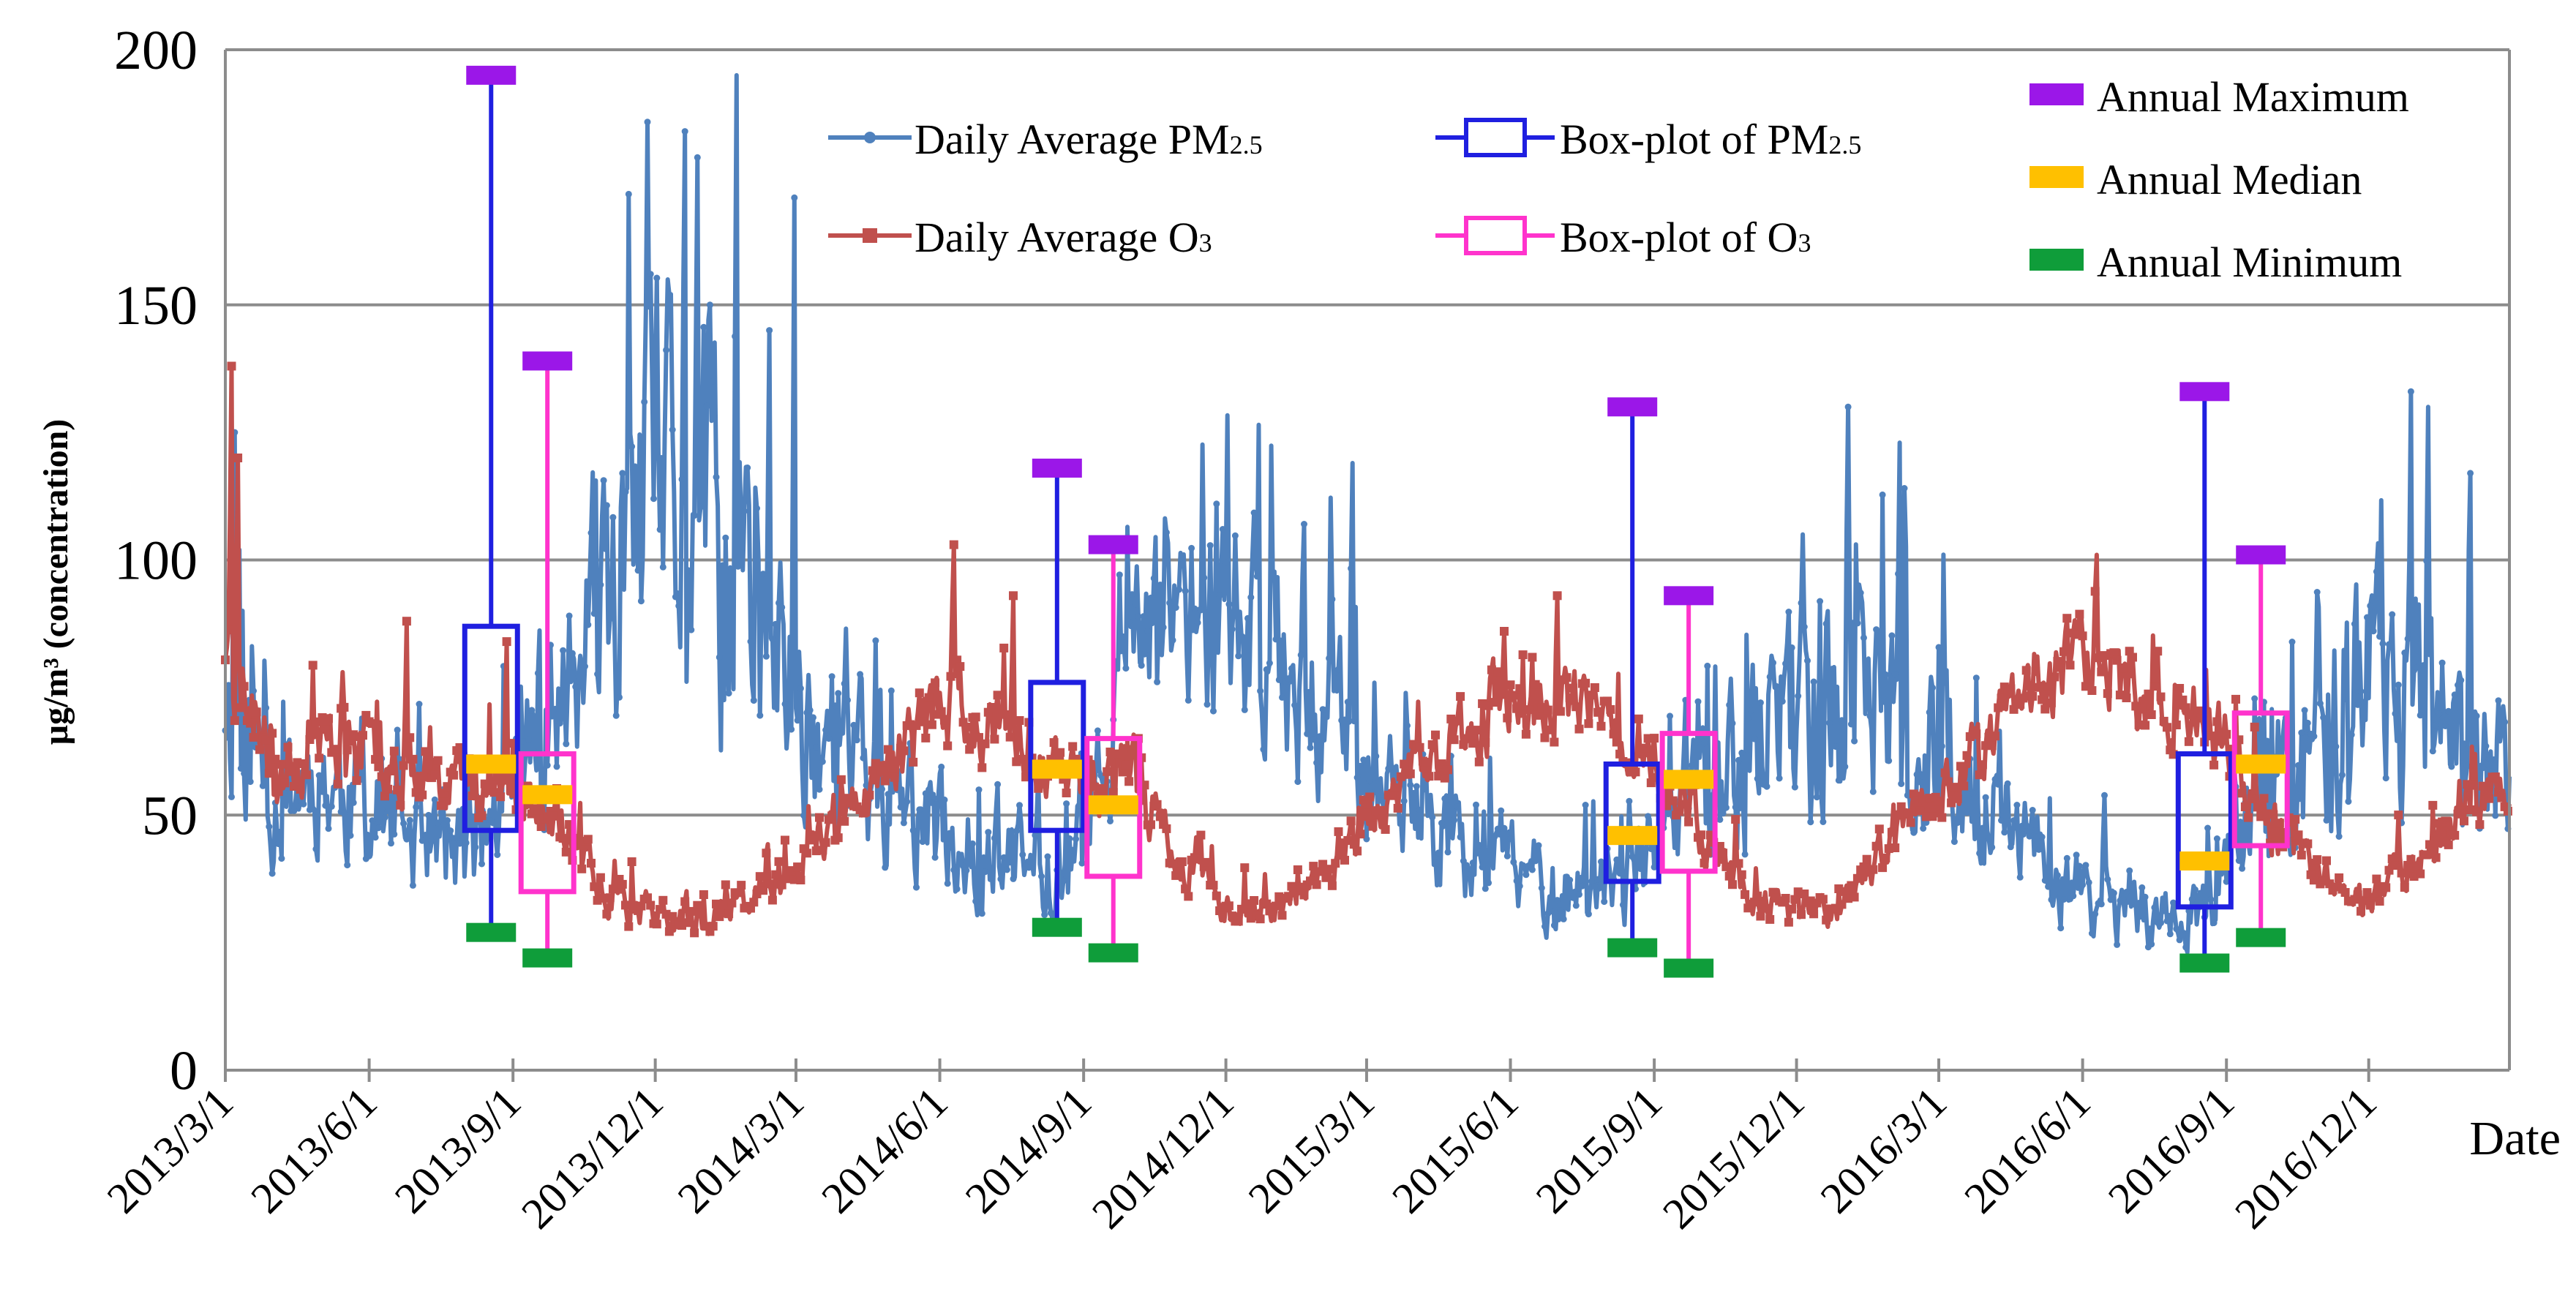 Image resolution: width=2576 pixels, height=1305 pixels. What do you see at coordinates (547, 958) in the screenshot?
I see `annual-min-marker` at bounding box center [547, 958].